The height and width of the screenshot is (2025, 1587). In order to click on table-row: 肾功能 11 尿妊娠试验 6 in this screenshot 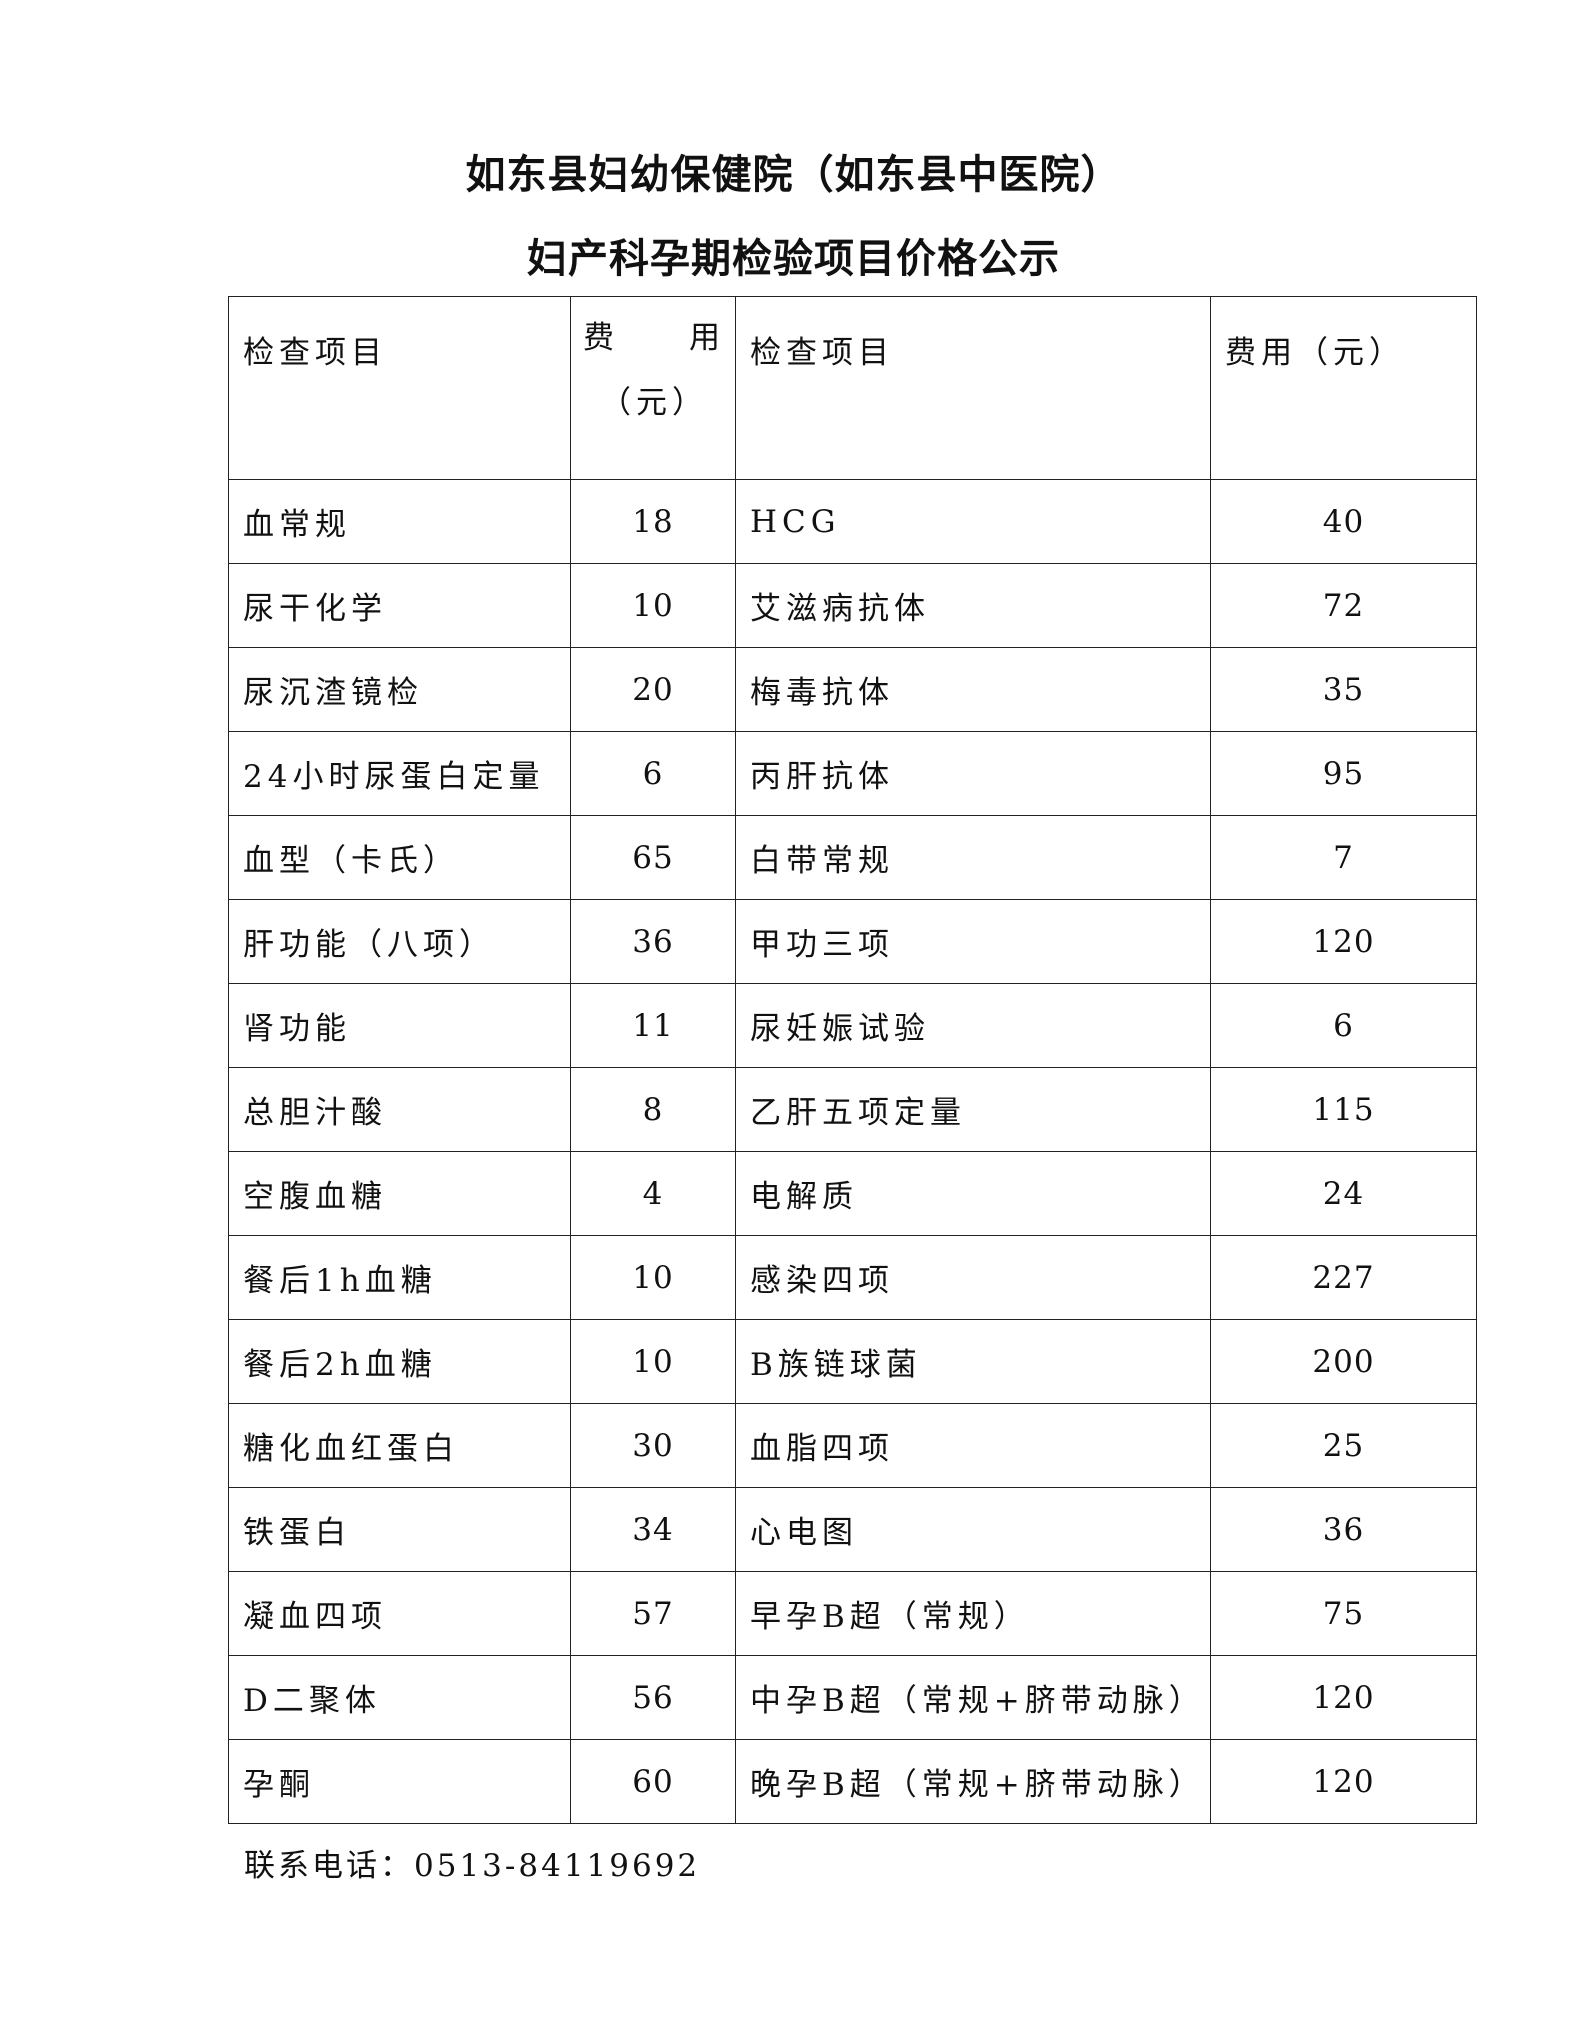, I will do `click(852, 1025)`.